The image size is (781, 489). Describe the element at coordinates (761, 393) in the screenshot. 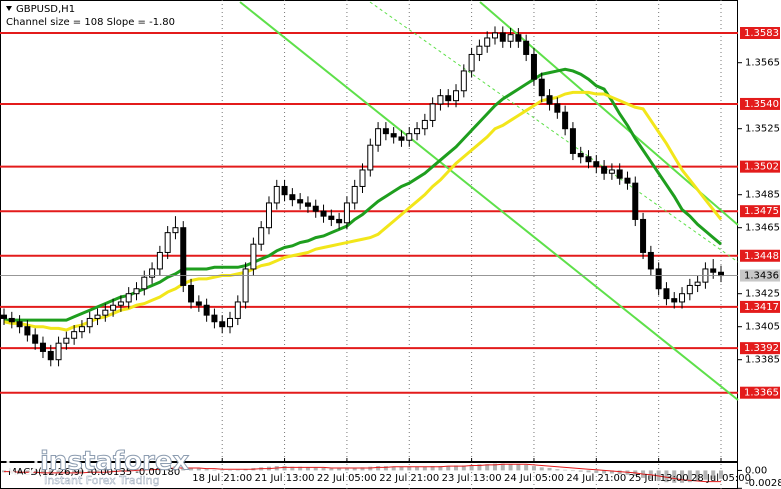

I see `level-label: 1.3365` at that location.